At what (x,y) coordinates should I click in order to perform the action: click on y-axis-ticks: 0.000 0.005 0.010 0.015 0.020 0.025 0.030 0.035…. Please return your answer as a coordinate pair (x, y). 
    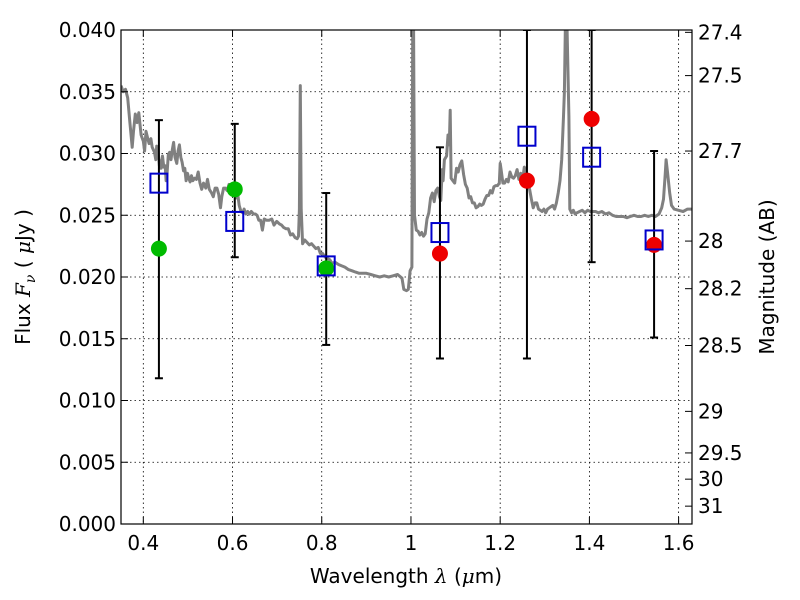
    Looking at the image, I should click on (93, 277).